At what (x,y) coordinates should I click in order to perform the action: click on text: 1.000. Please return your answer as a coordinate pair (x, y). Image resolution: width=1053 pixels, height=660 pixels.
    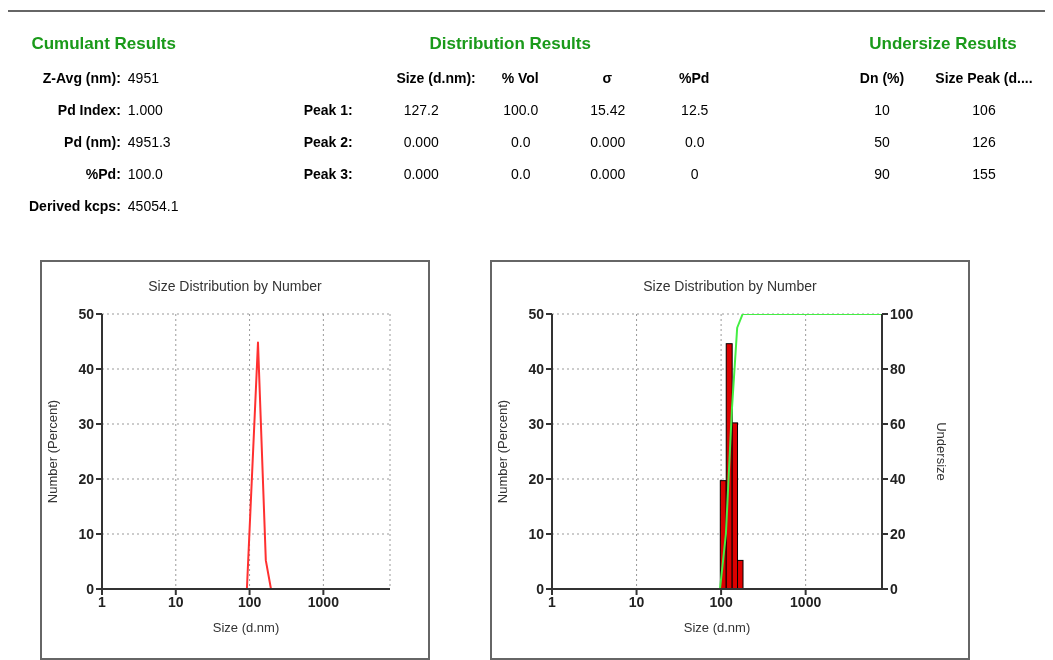
    Looking at the image, I should click on (145, 110).